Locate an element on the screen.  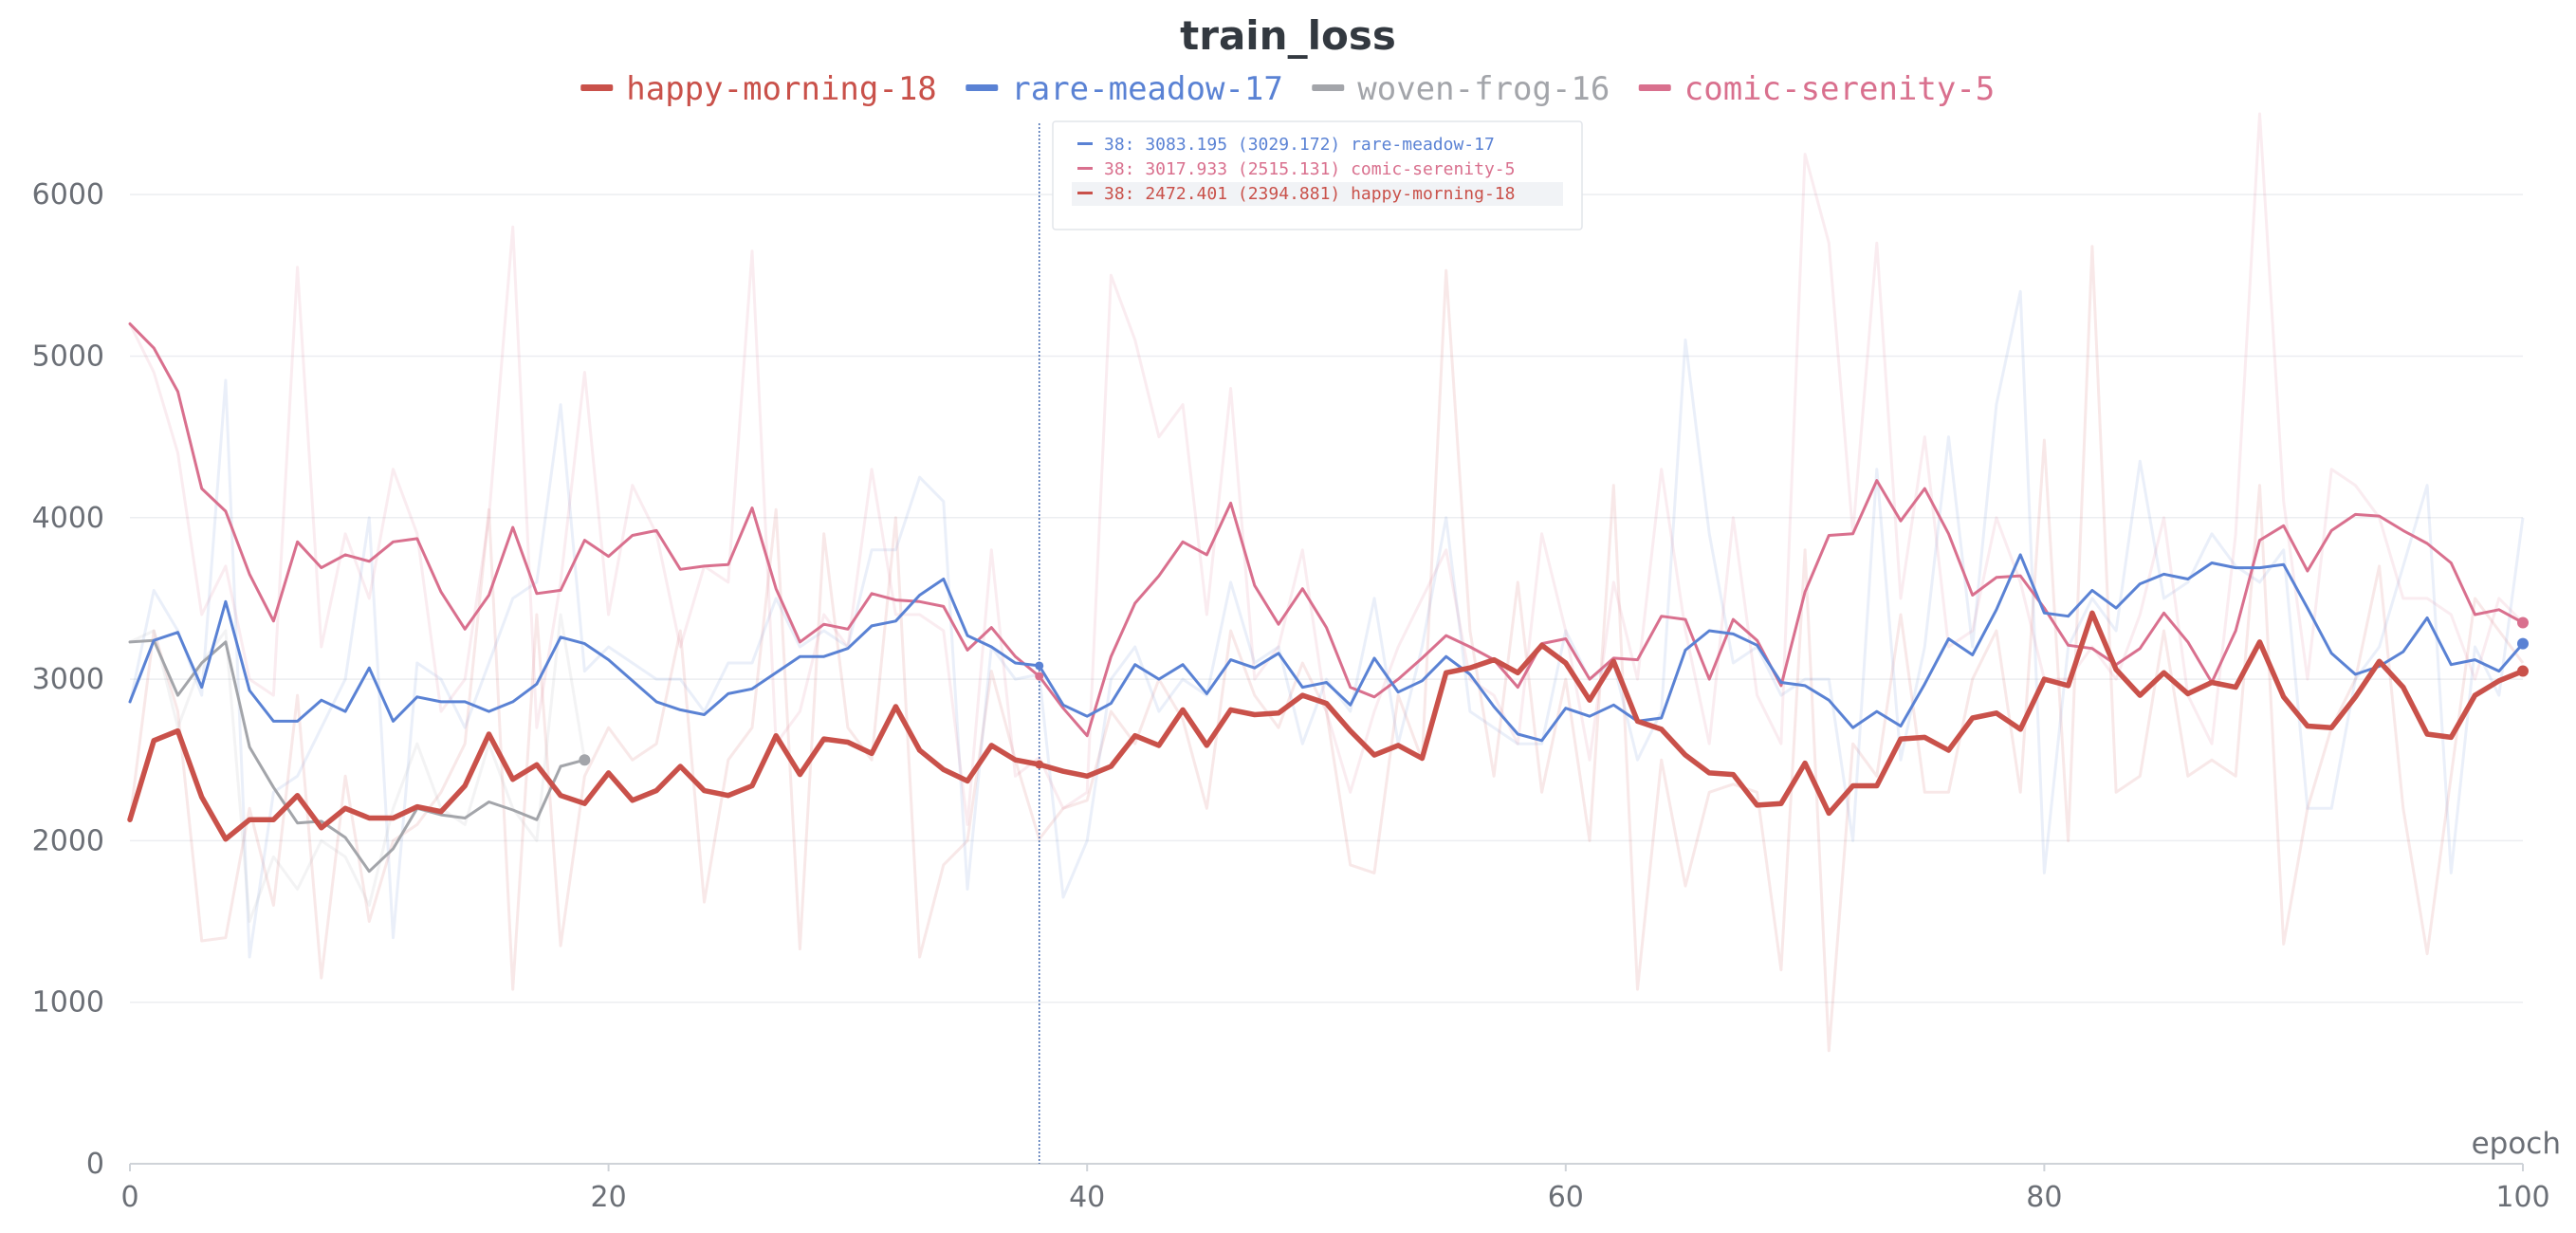
hover-indicator is located at coordinates (1039, 643).